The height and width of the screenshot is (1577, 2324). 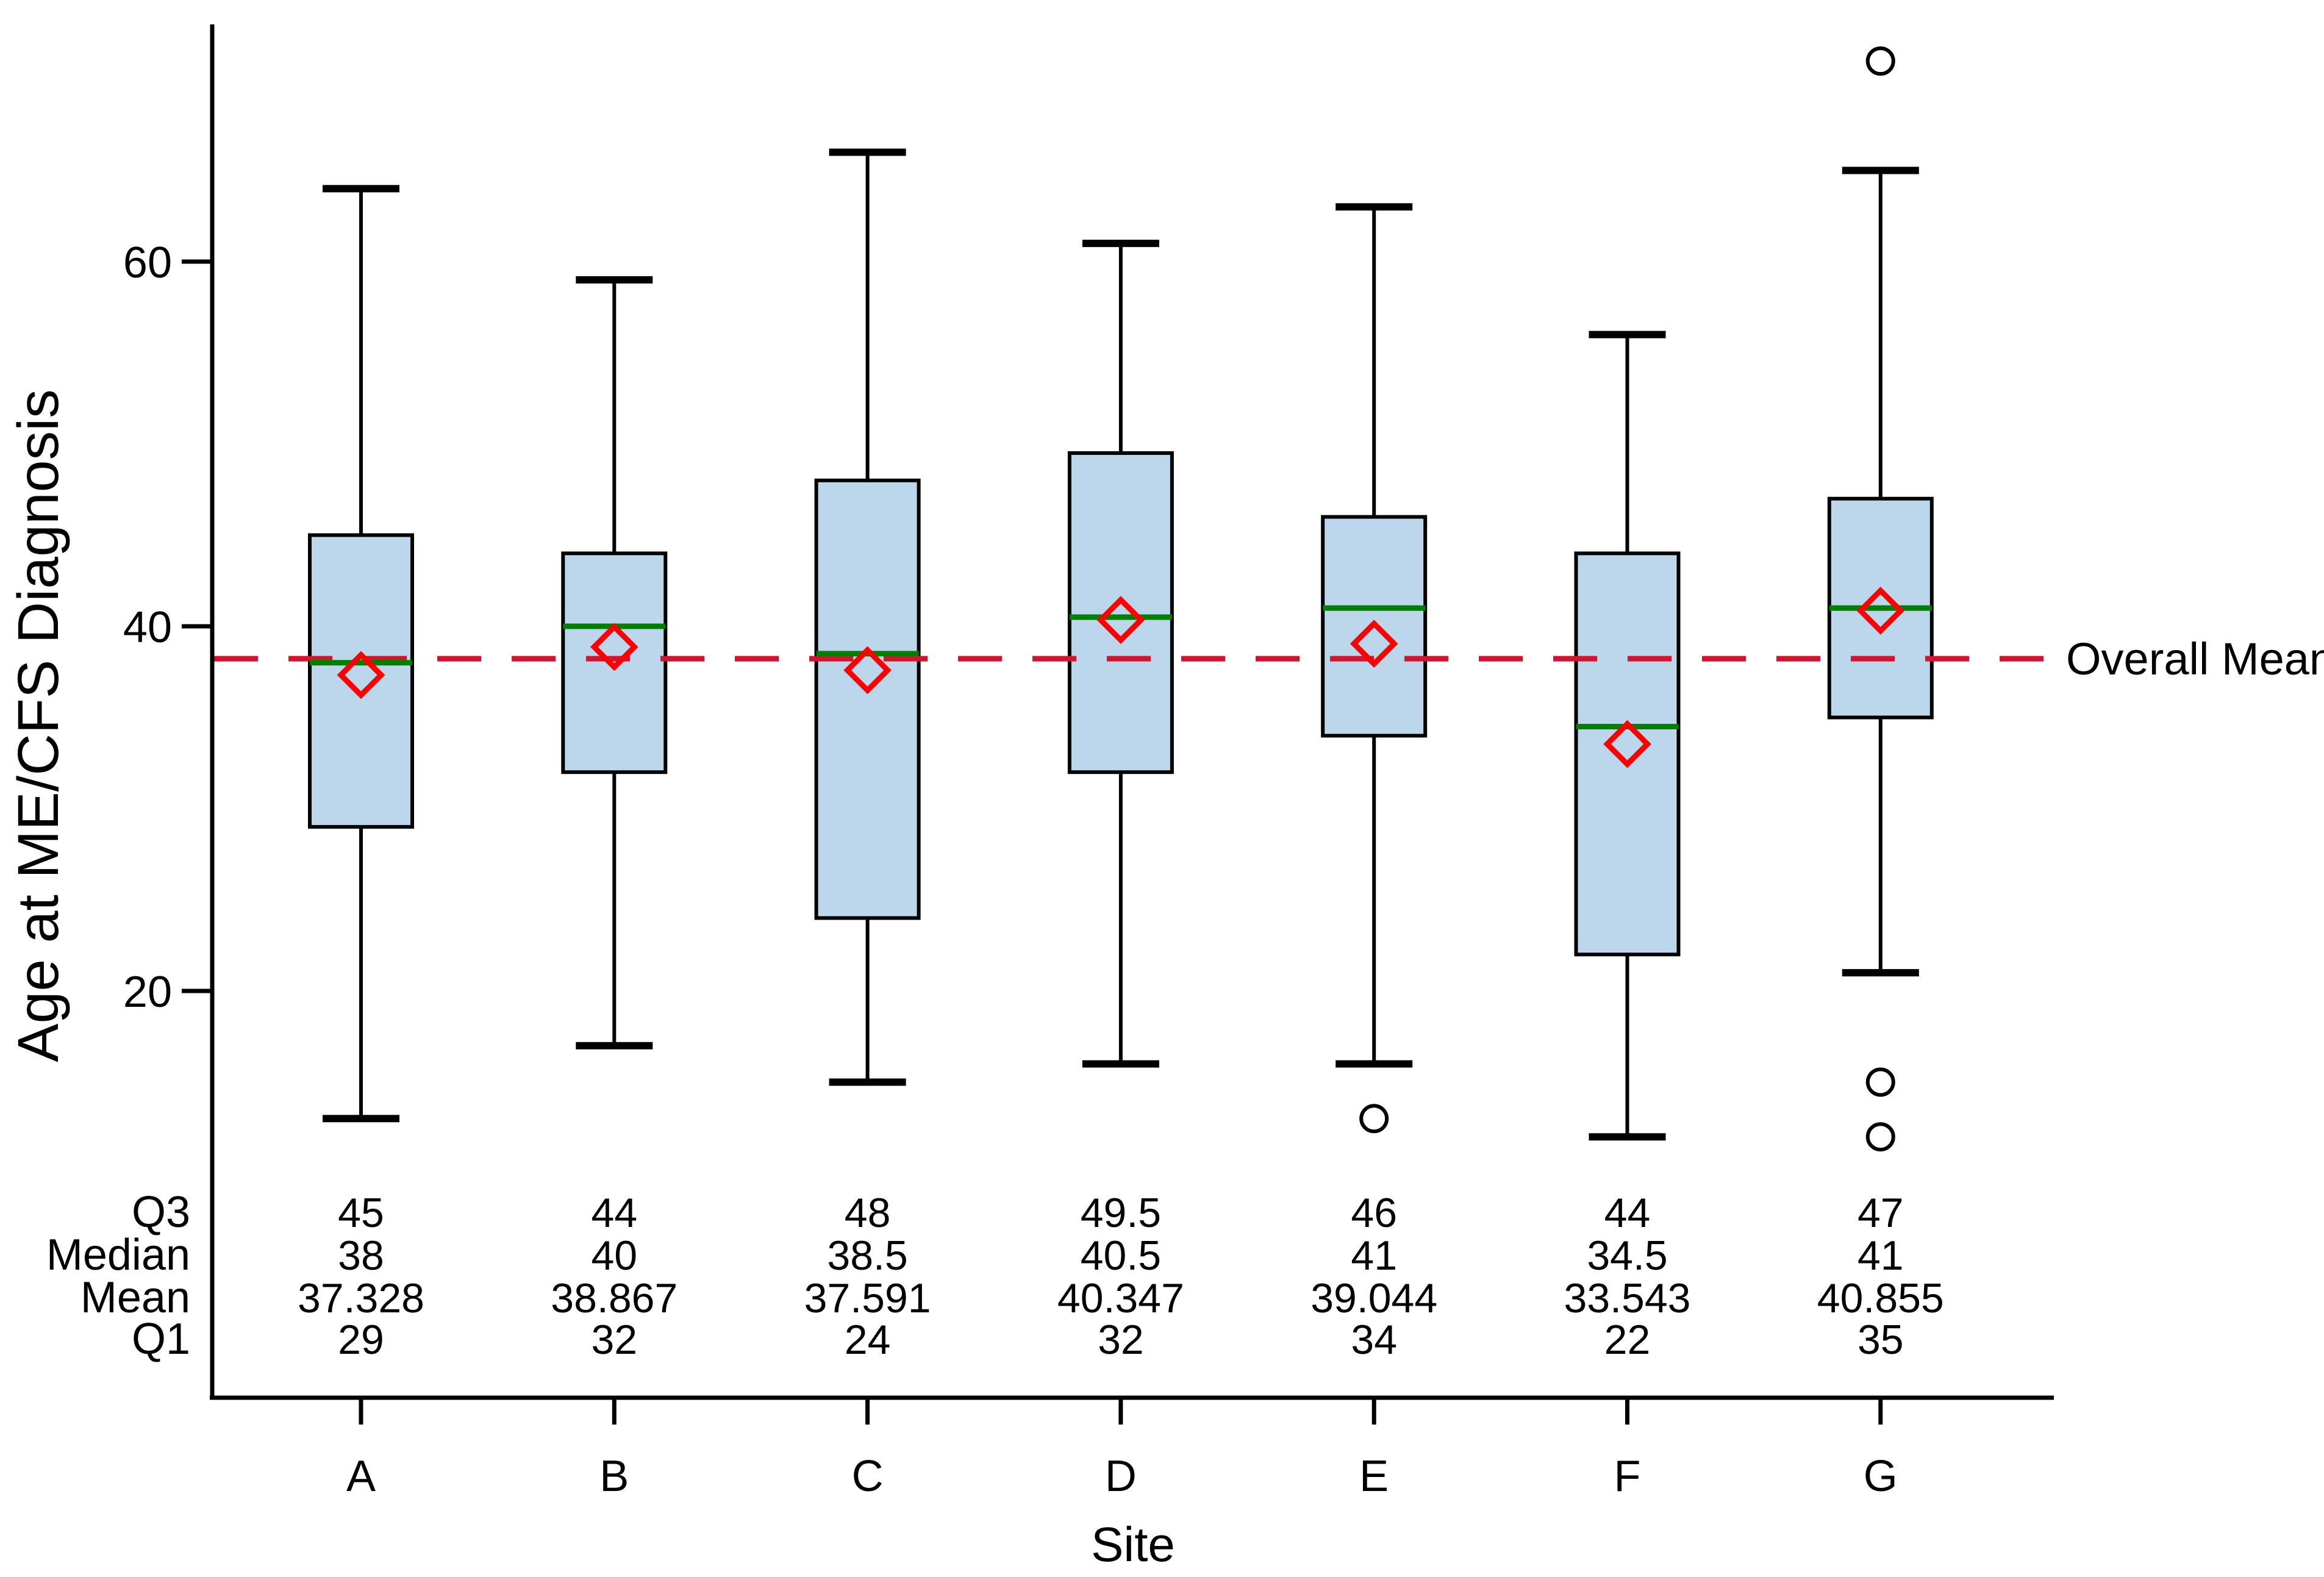 I want to click on table-value-mean-site-b: 38.867, so click(x=614, y=1298).